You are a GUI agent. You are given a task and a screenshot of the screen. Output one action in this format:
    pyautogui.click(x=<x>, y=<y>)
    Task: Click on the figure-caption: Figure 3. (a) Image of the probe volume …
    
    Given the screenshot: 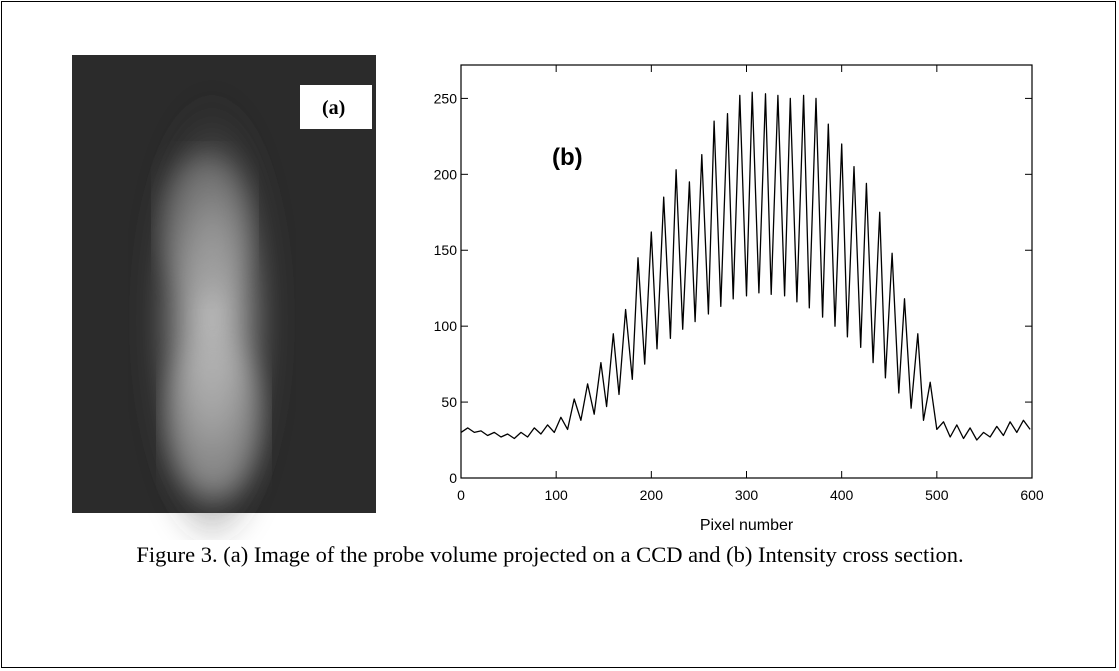 What is the action you would take?
    pyautogui.click(x=550, y=554)
    